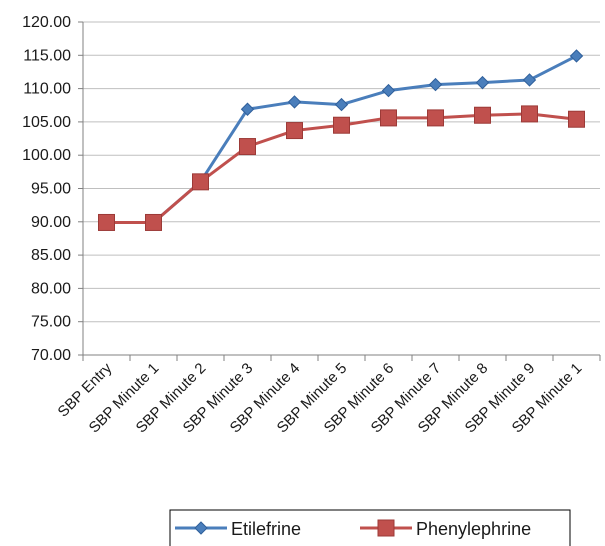 This screenshot has height=546, width=605. Describe the element at coordinates (473, 529) in the screenshot. I see `legend-label: Phenylephrine` at that location.